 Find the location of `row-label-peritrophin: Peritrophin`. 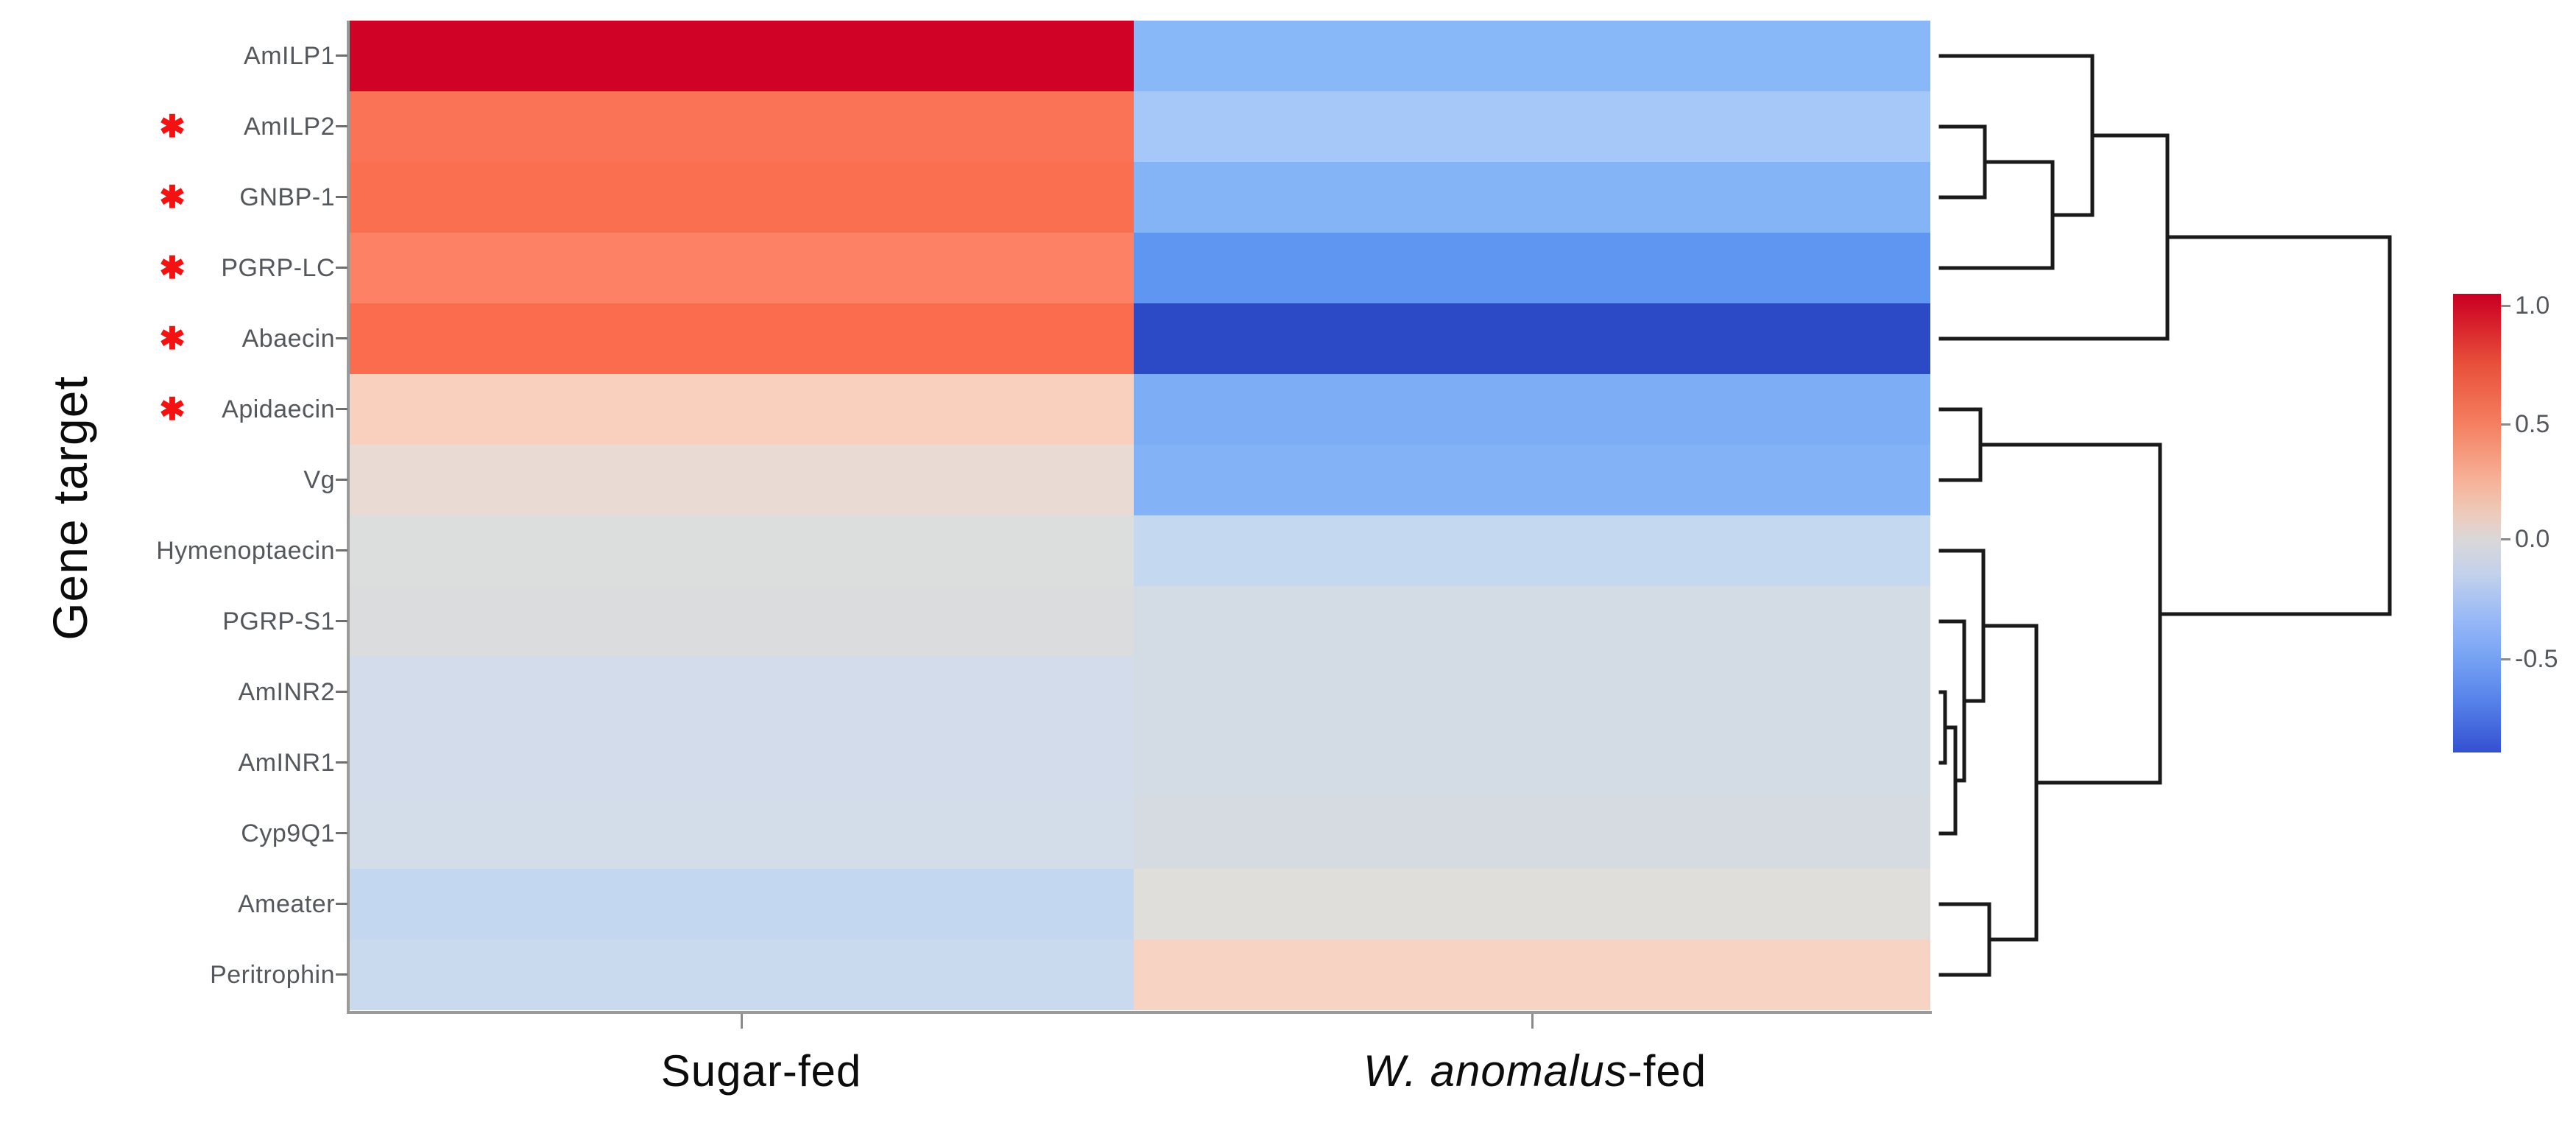

row-label-peritrophin: Peritrophin is located at coordinates (272, 975).